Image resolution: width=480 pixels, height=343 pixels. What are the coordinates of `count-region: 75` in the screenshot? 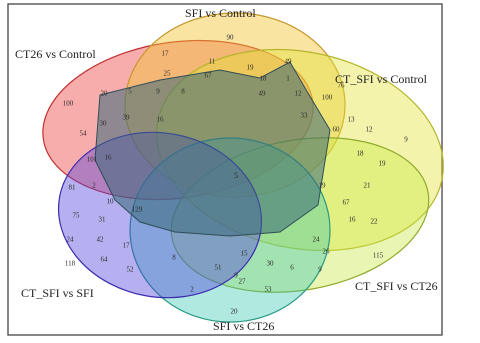 It's located at (77, 216).